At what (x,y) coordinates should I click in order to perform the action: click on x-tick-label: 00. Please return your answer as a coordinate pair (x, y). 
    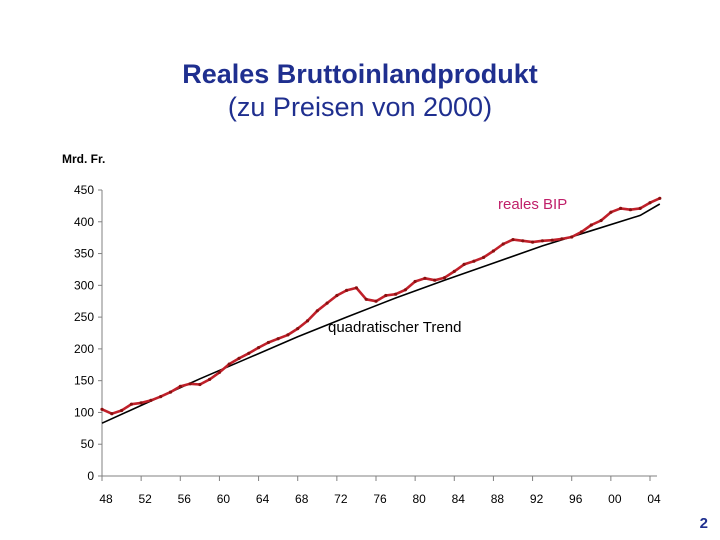
    Looking at the image, I should click on (615, 499).